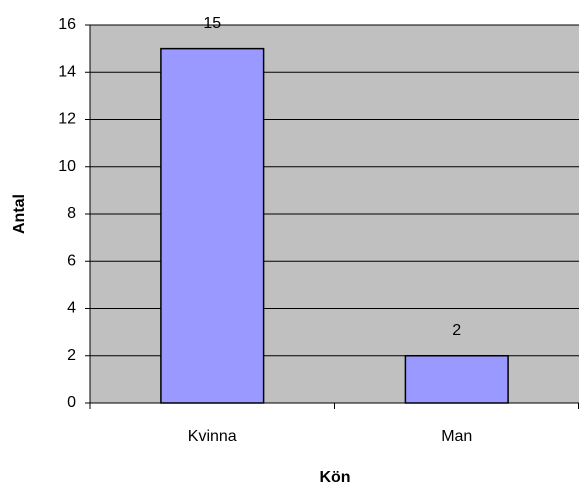 The image size is (579, 485). I want to click on y-tick-label: 14, so click(67, 71).